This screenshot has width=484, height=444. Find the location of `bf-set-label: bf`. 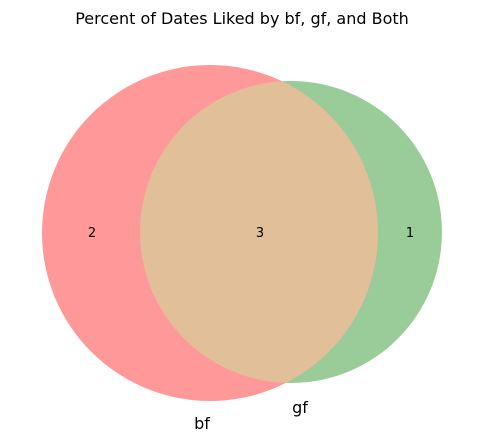

bf-set-label: bf is located at coordinates (202, 423).